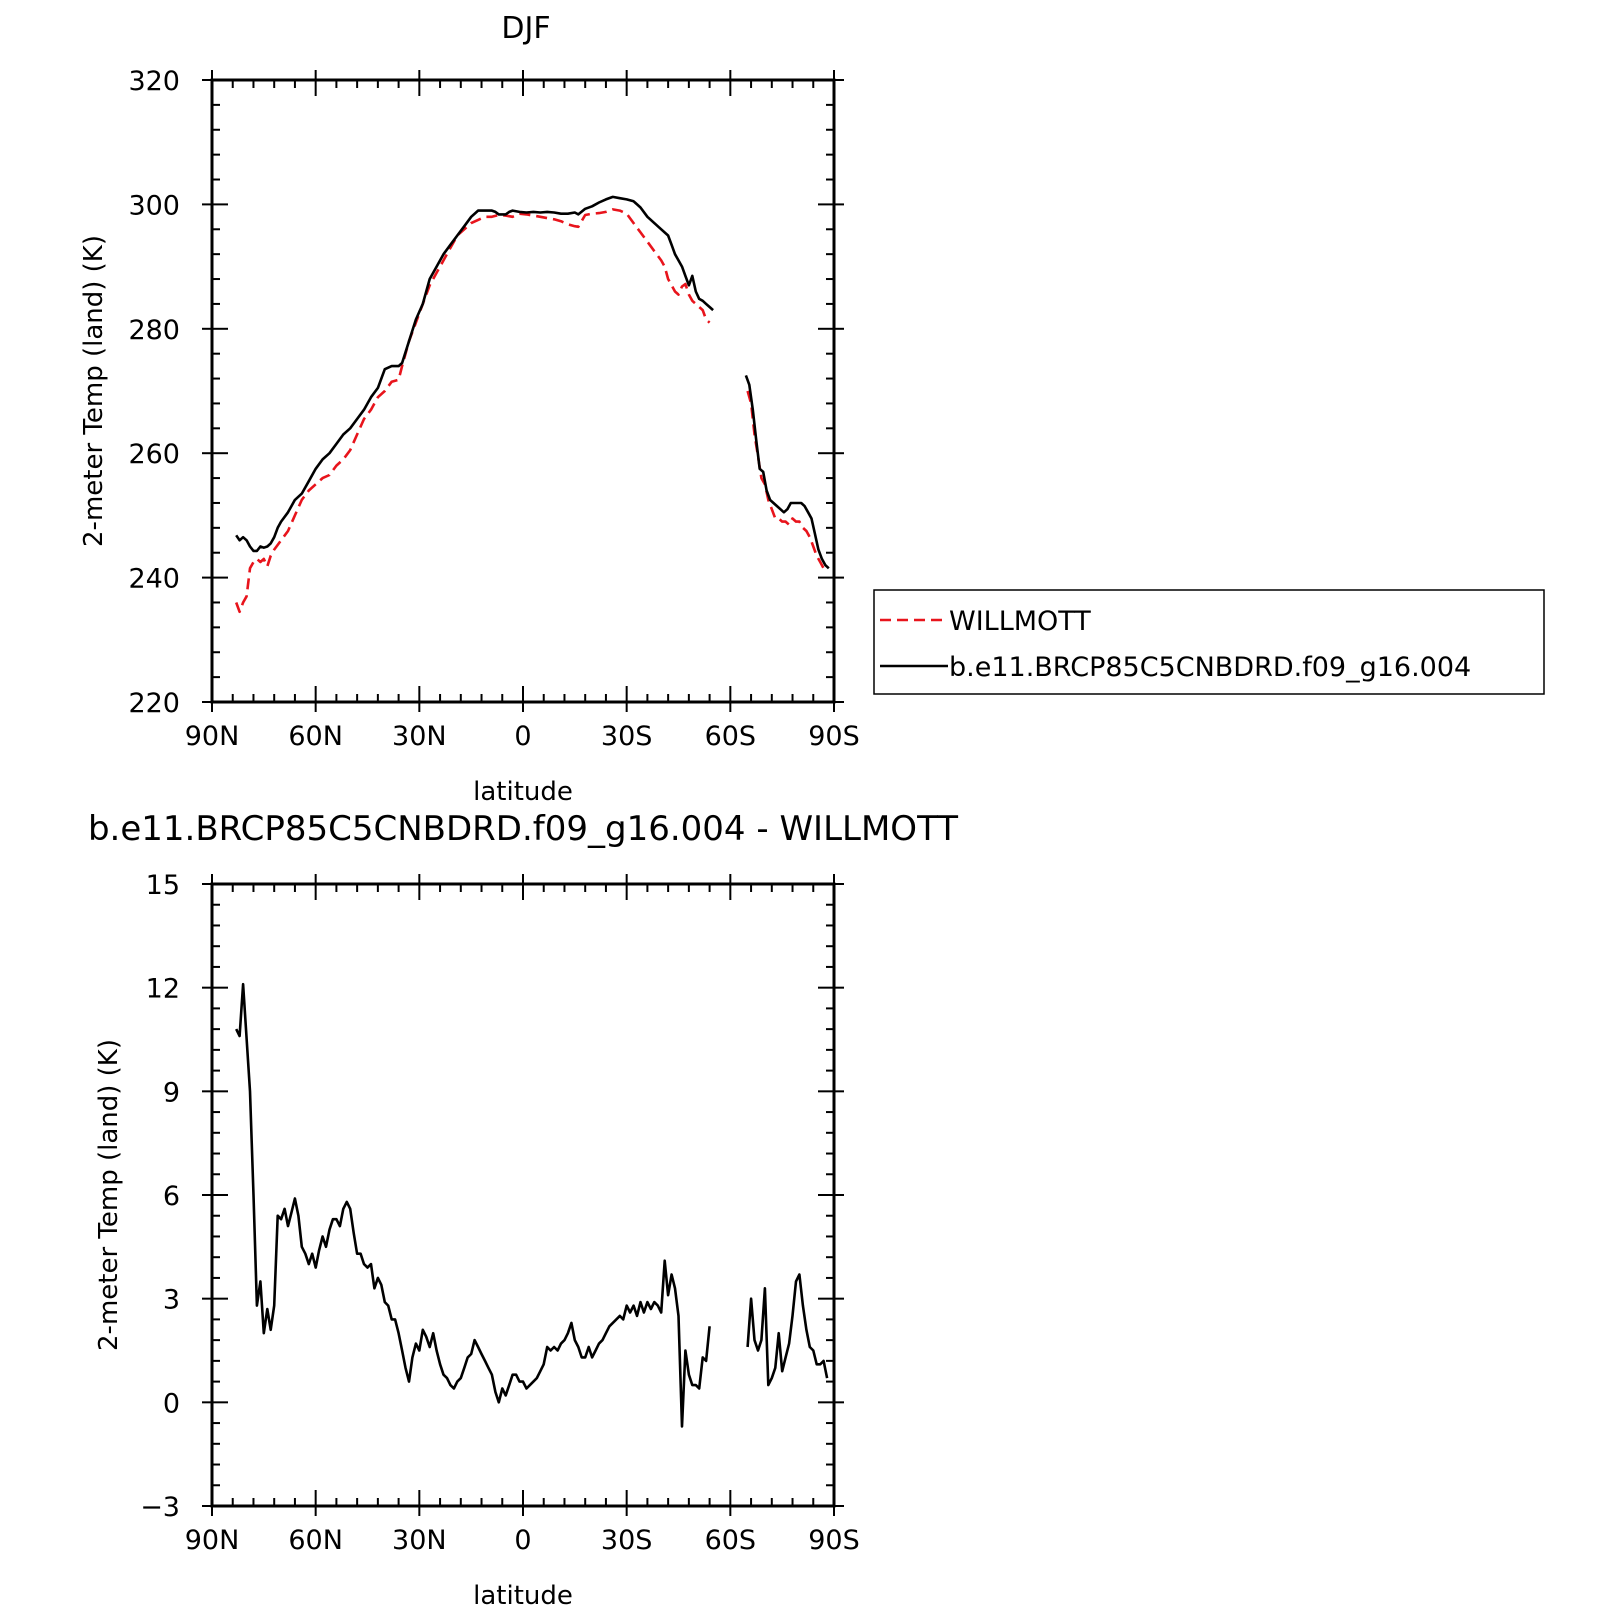 The height and width of the screenshot is (1608, 1608). I want to click on y-tick-label: 9, so click(171, 1092).